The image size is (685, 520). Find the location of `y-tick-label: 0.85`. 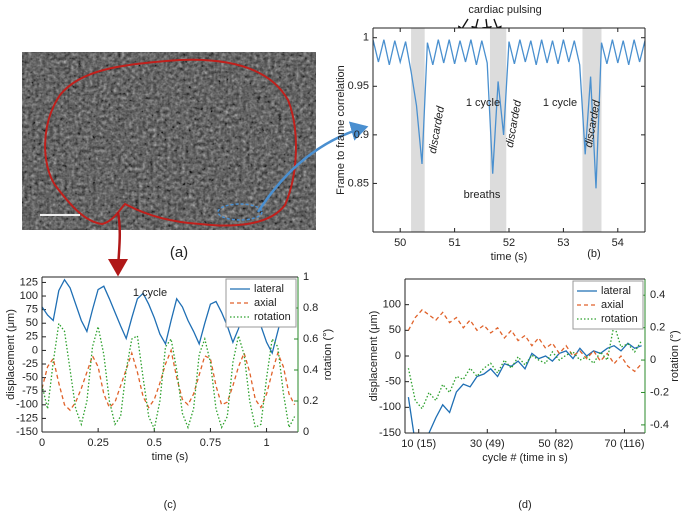

y-tick-label: 0.85 is located at coordinates (358, 183).